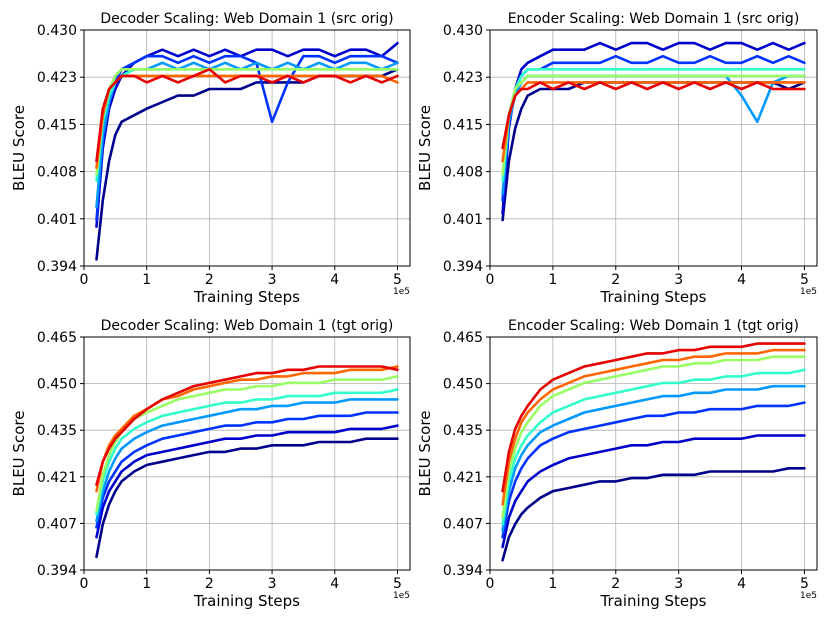 The height and width of the screenshot is (623, 830). What do you see at coordinates (247, 326) in the screenshot?
I see `chart-title: Decoder Scaling: Web Domain 1 (tgt orig)` at bounding box center [247, 326].